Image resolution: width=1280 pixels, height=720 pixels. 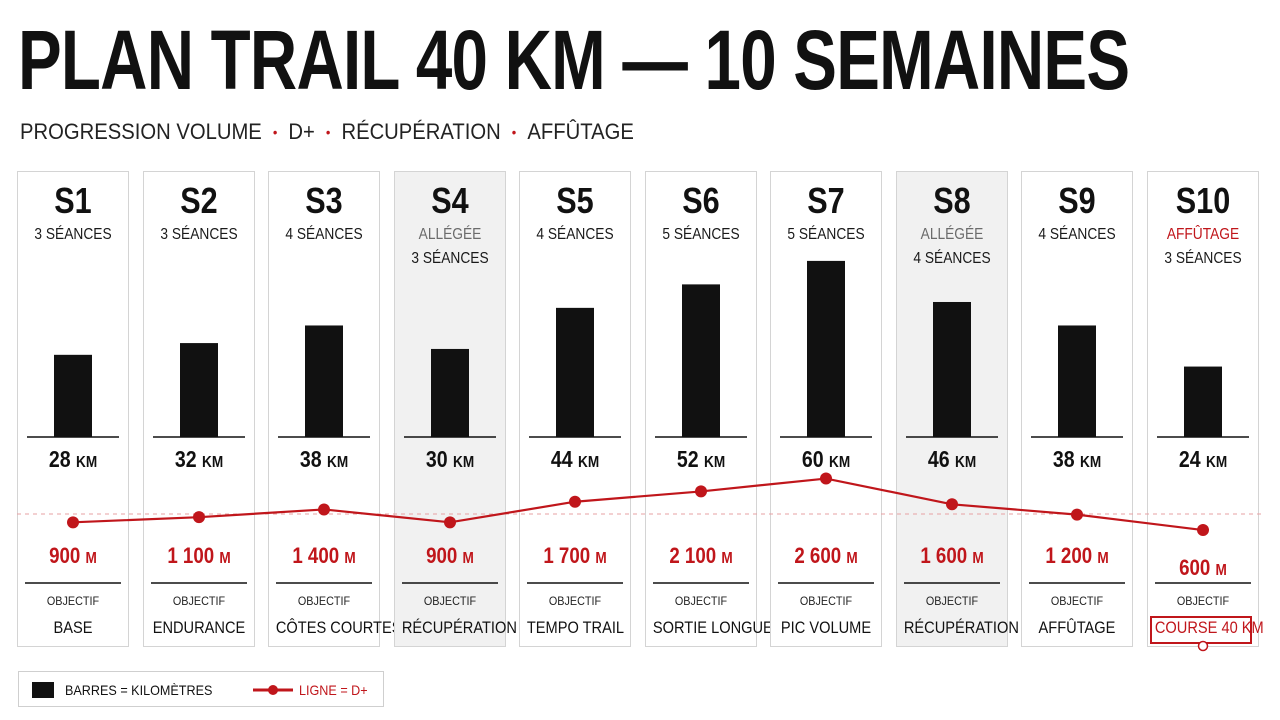 What do you see at coordinates (273, 690) in the screenshot?
I see `line-marker-icon` at bounding box center [273, 690].